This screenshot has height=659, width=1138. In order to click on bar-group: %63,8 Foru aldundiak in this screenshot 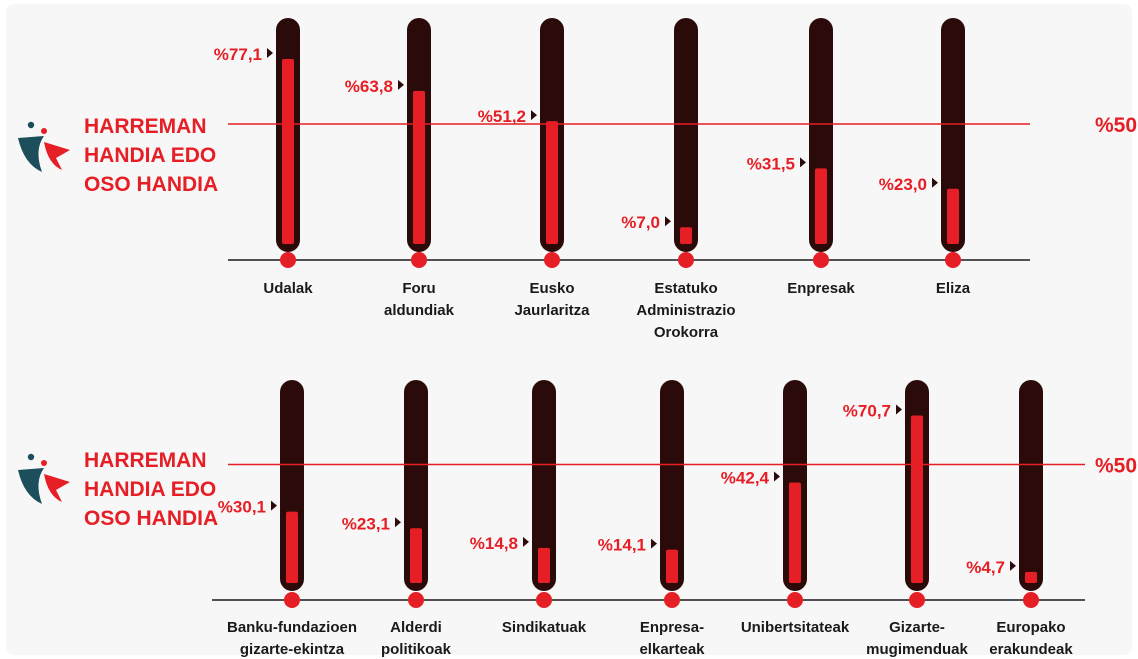, I will do `click(400, 168)`.